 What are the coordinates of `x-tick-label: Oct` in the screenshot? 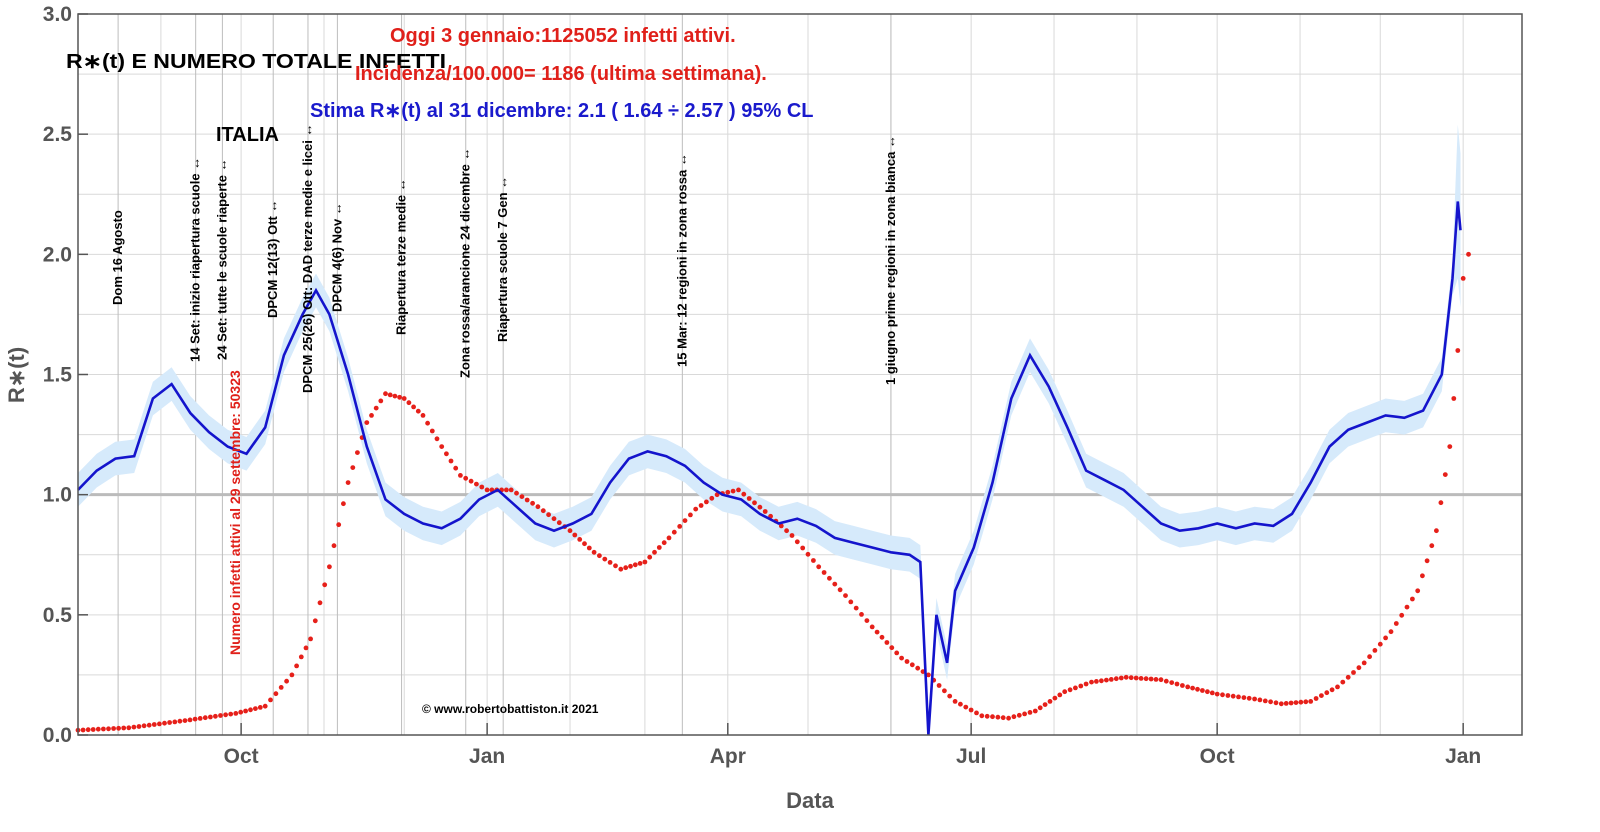 It's located at (1217, 756).